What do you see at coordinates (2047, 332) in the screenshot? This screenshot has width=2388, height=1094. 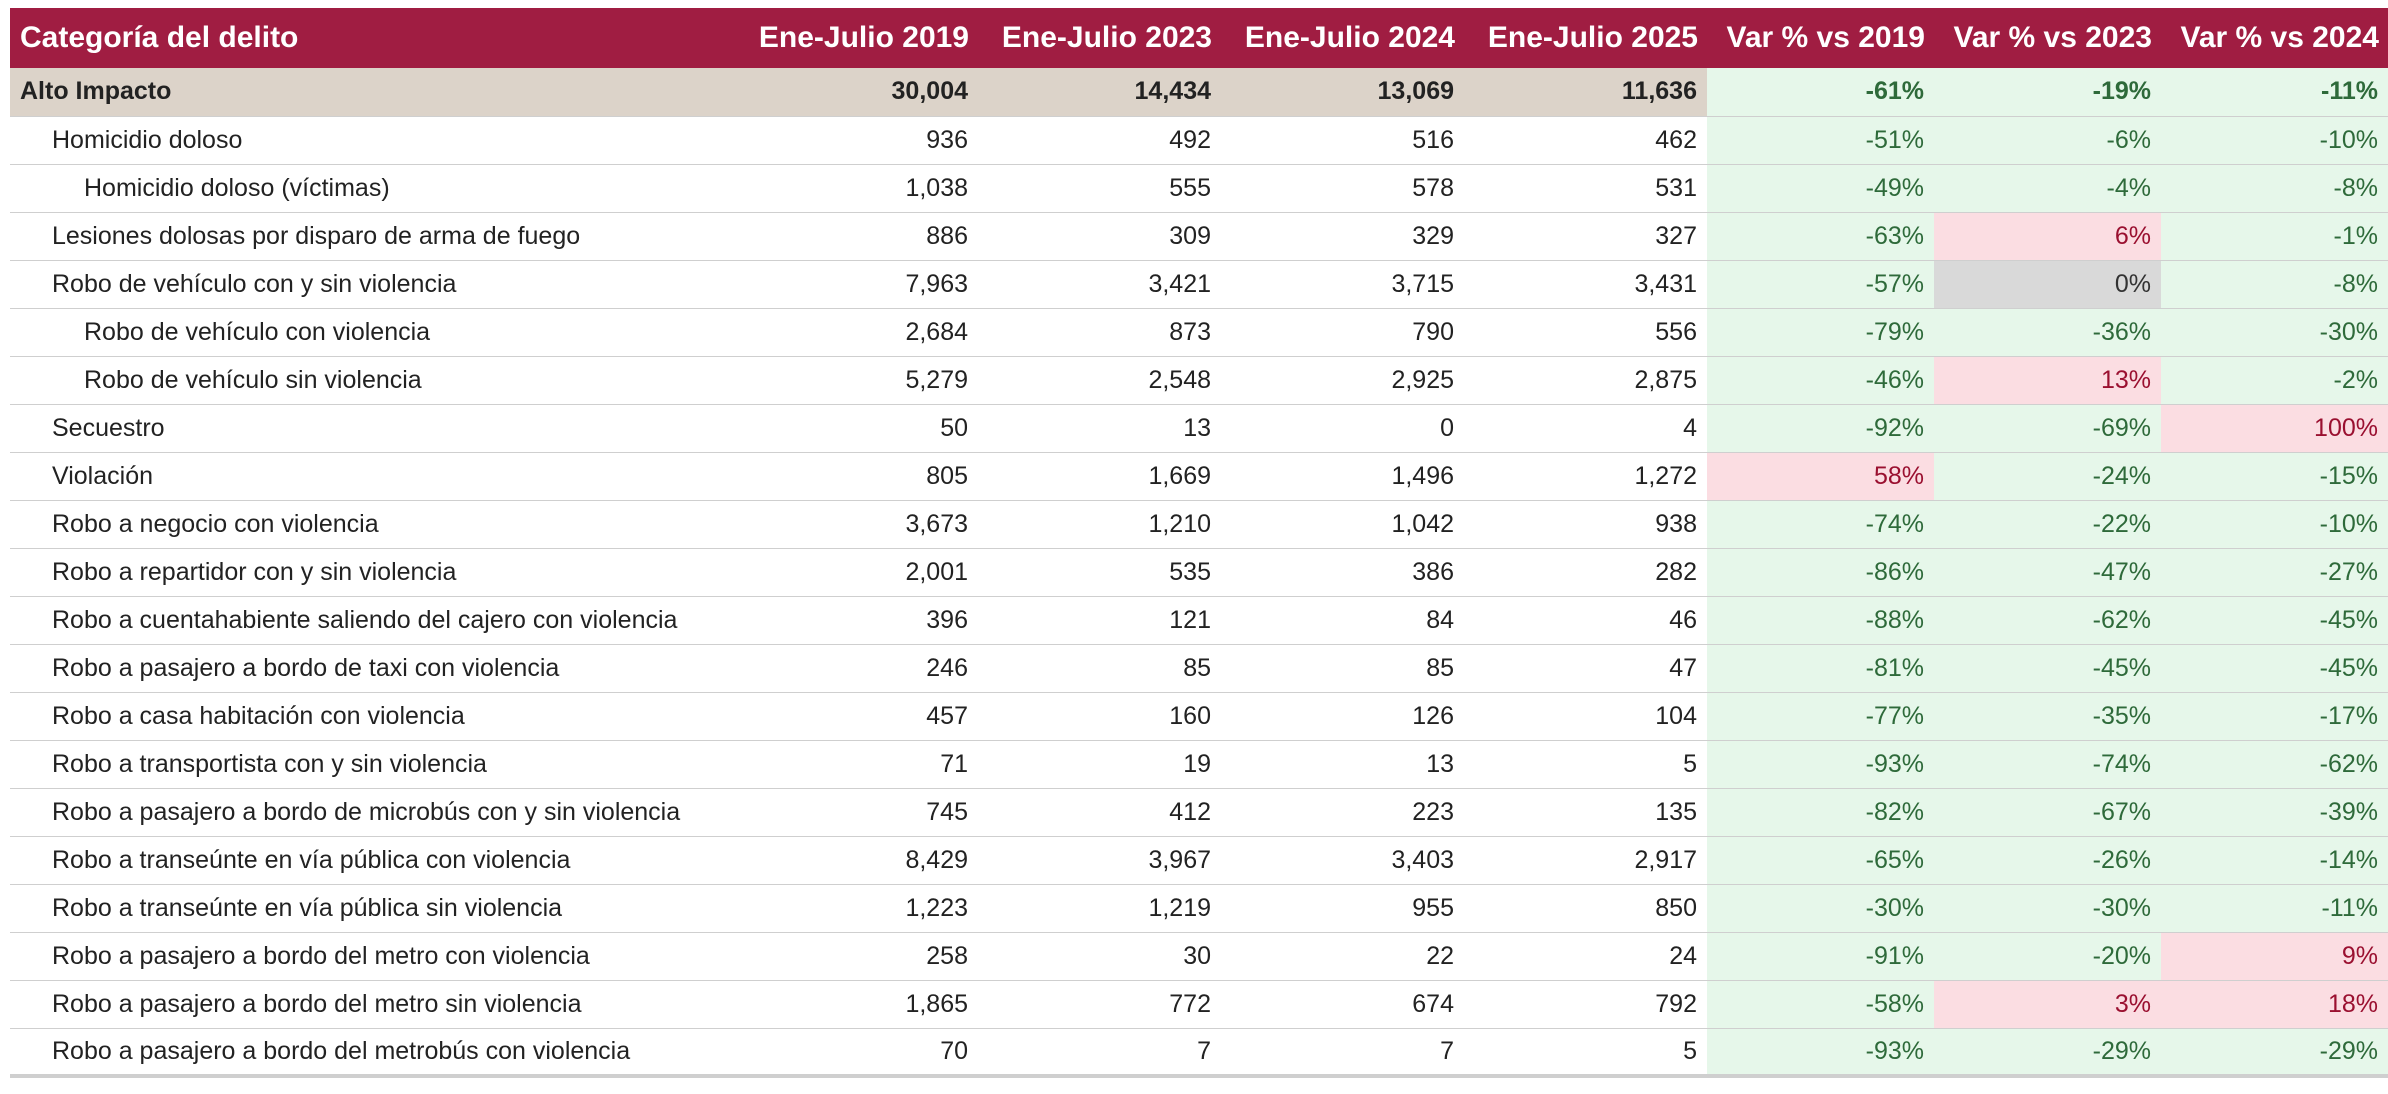 I see `variation-cell: -36%` at bounding box center [2047, 332].